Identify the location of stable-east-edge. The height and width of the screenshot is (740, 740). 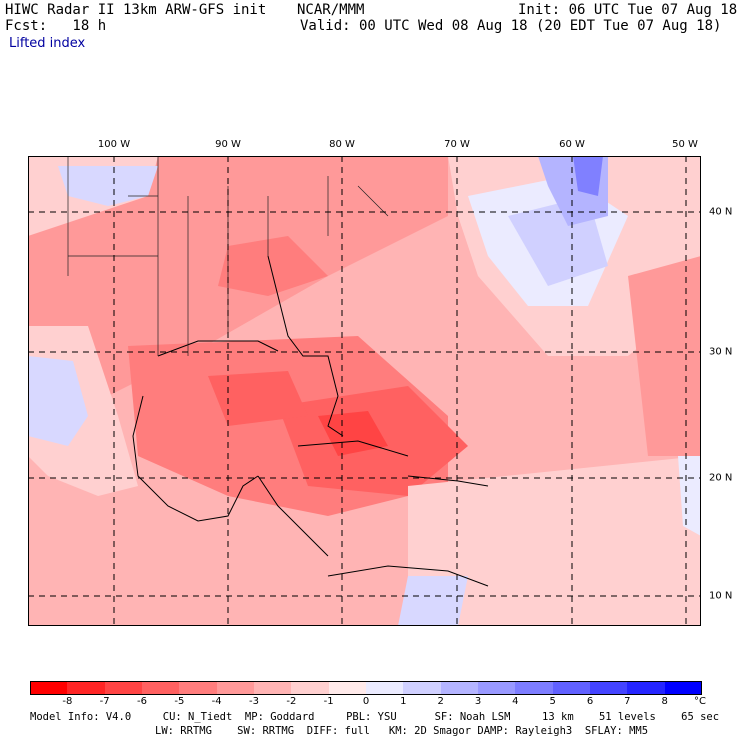
(689, 496).